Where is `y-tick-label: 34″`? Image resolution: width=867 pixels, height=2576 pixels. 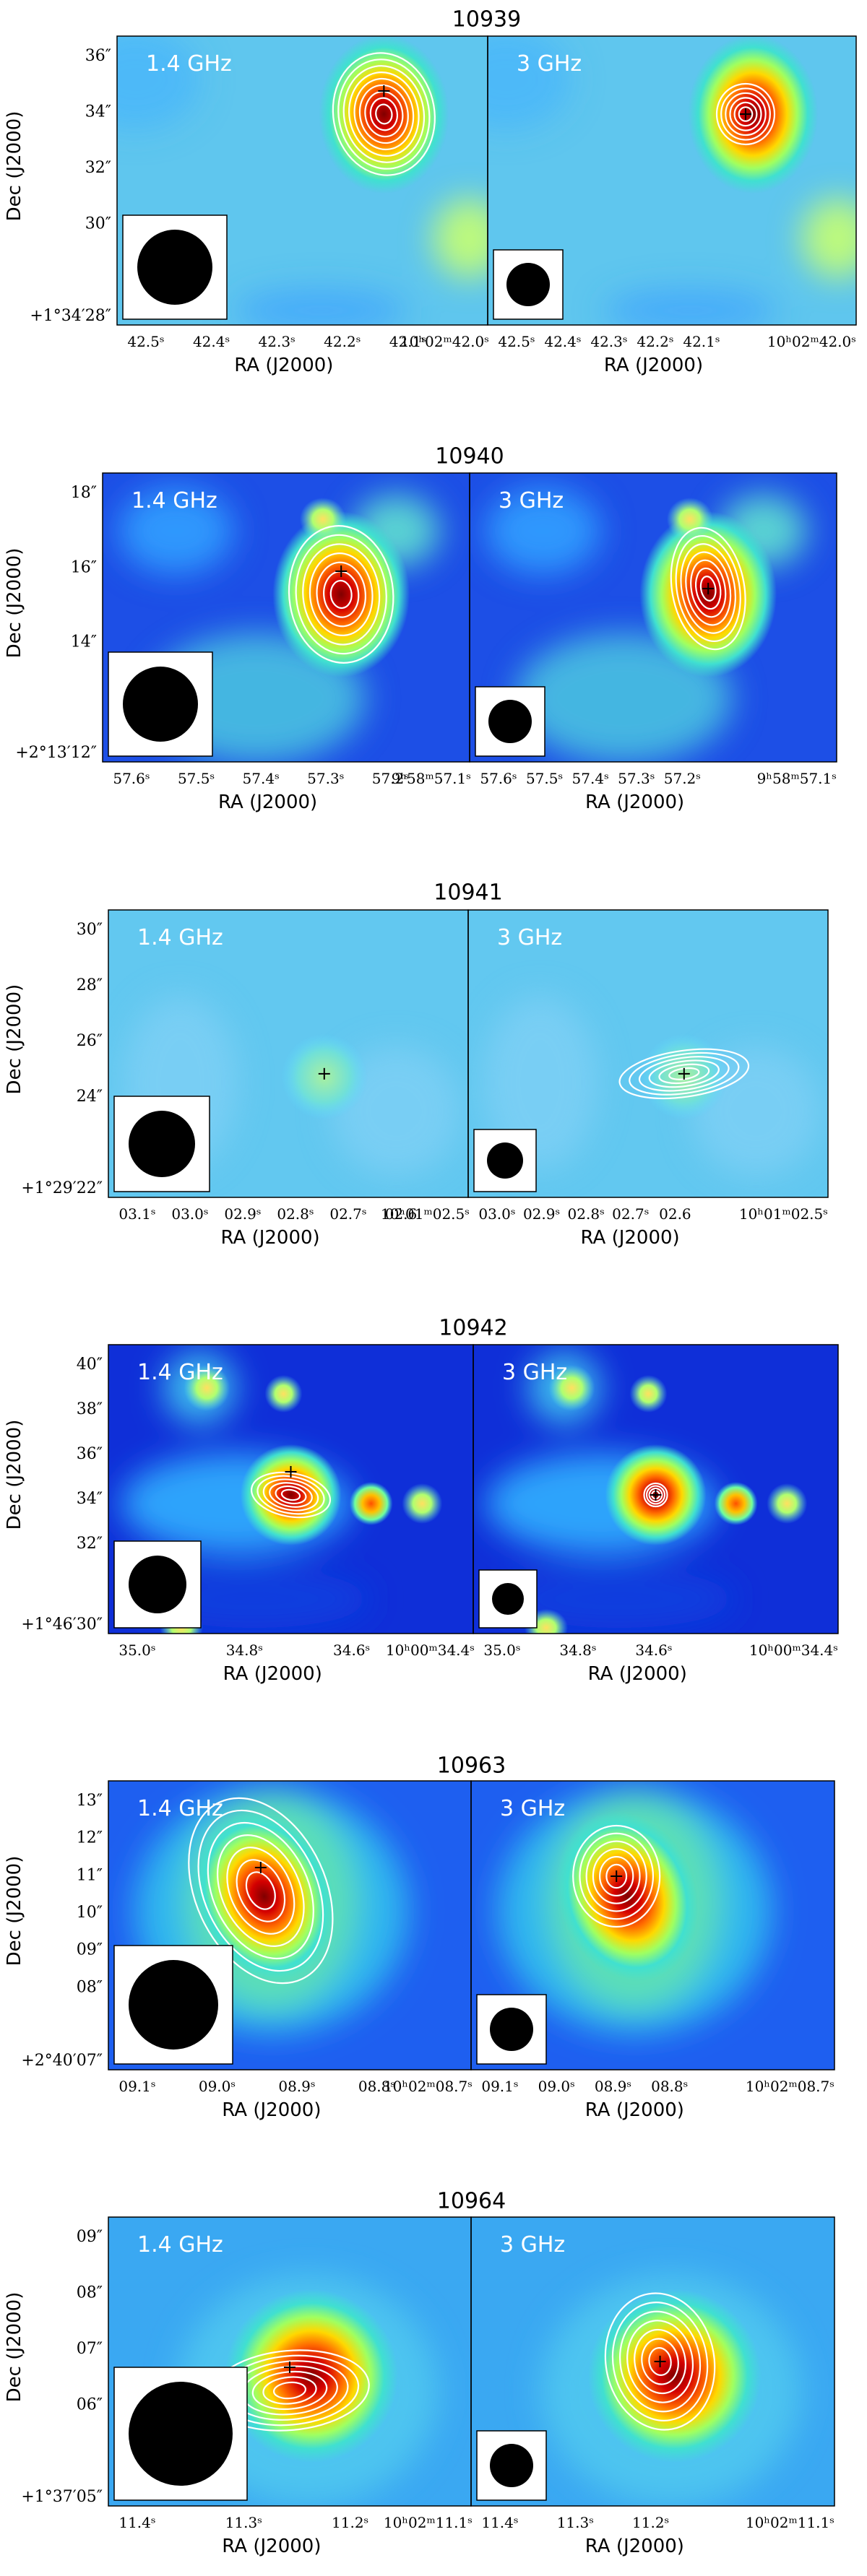
y-tick-label: 34″ is located at coordinates (98, 112).